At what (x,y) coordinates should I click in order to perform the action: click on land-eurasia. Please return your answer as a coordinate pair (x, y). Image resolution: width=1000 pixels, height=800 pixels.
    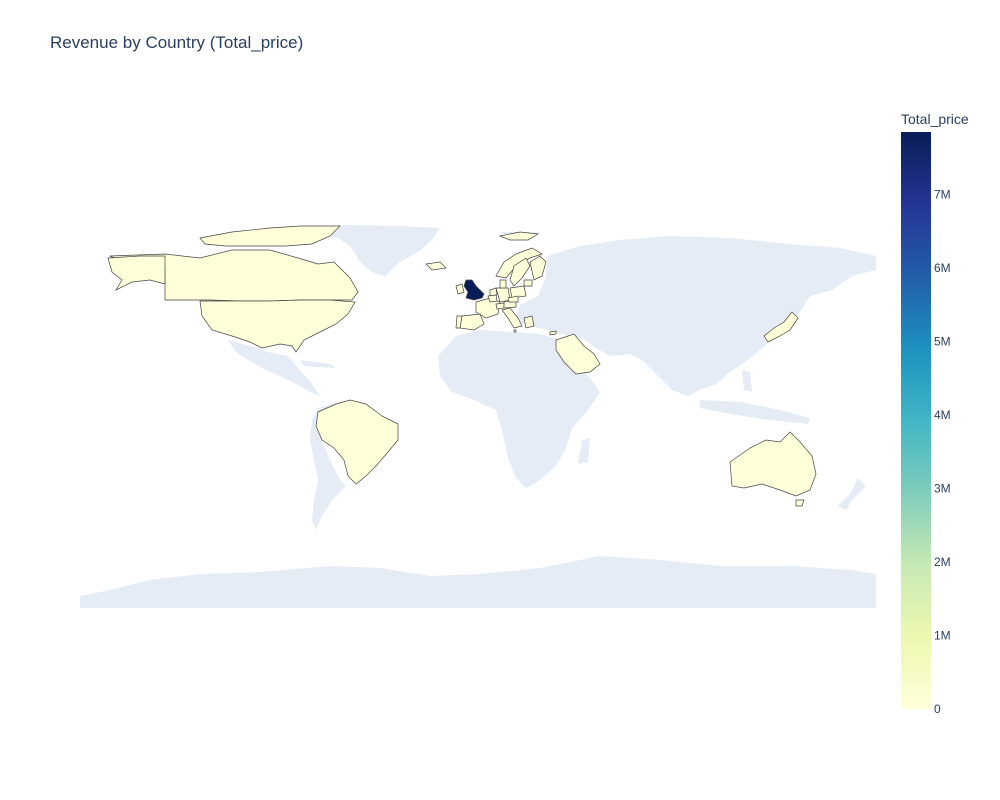
    Looking at the image, I should click on (695, 316).